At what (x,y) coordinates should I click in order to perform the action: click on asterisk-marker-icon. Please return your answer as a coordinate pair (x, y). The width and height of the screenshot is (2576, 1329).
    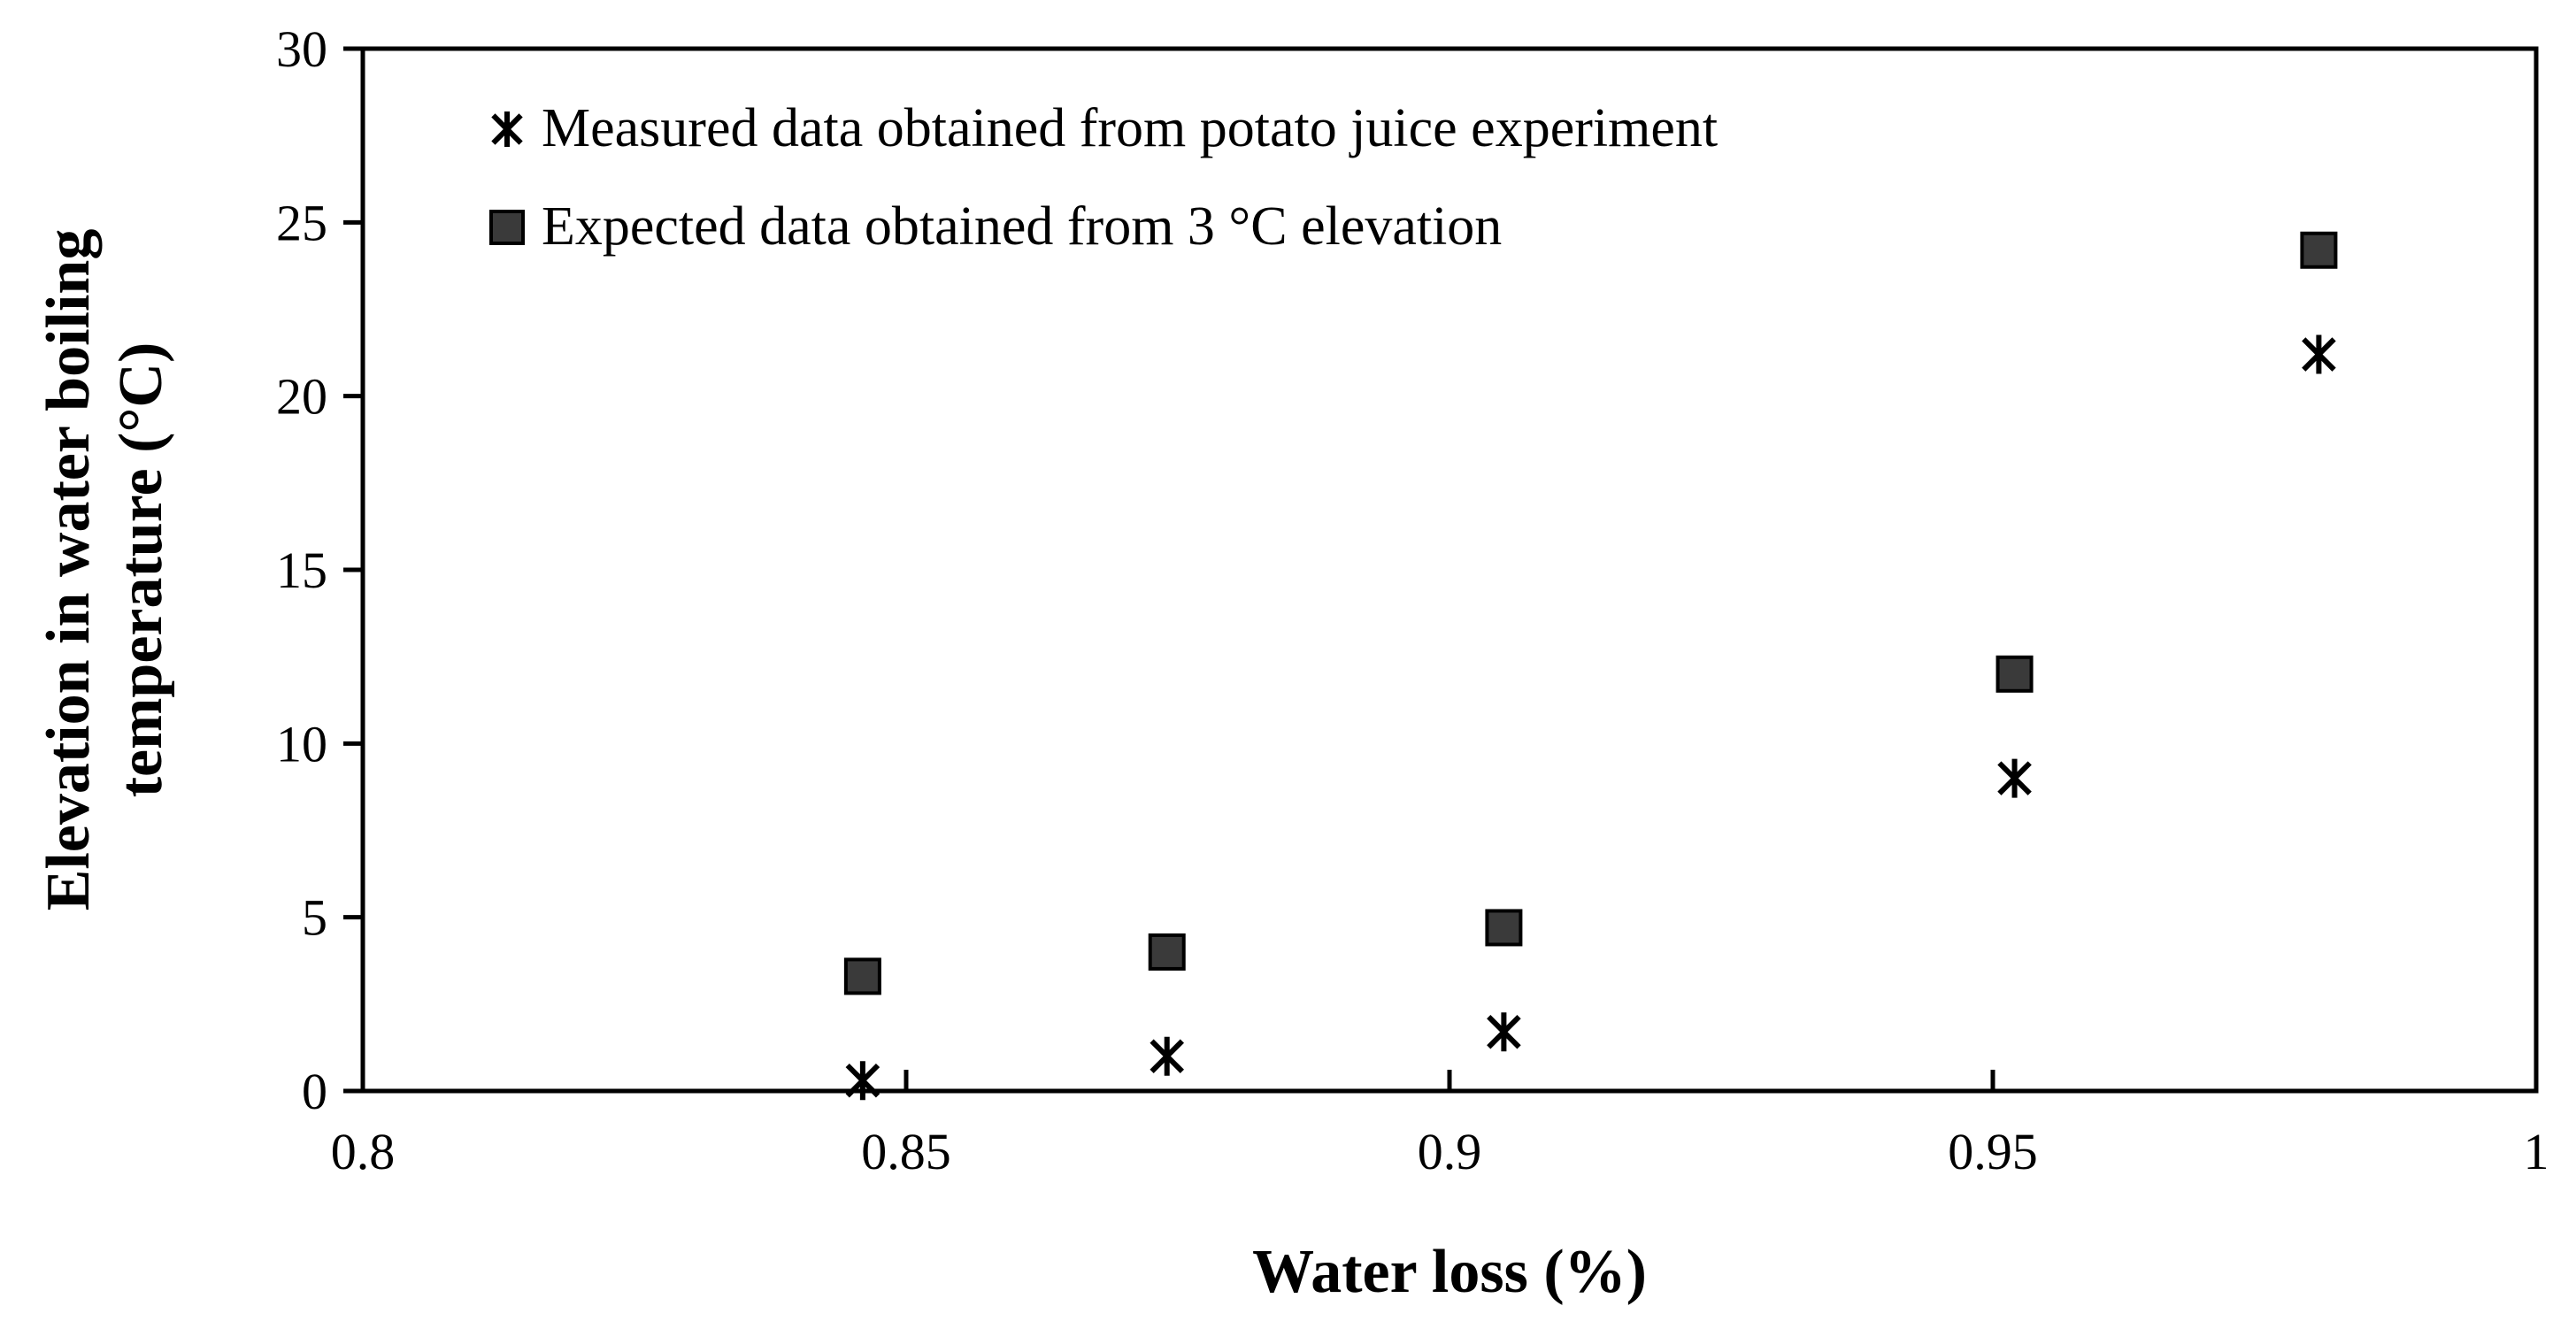
    Looking at the image, I should click on (507, 129).